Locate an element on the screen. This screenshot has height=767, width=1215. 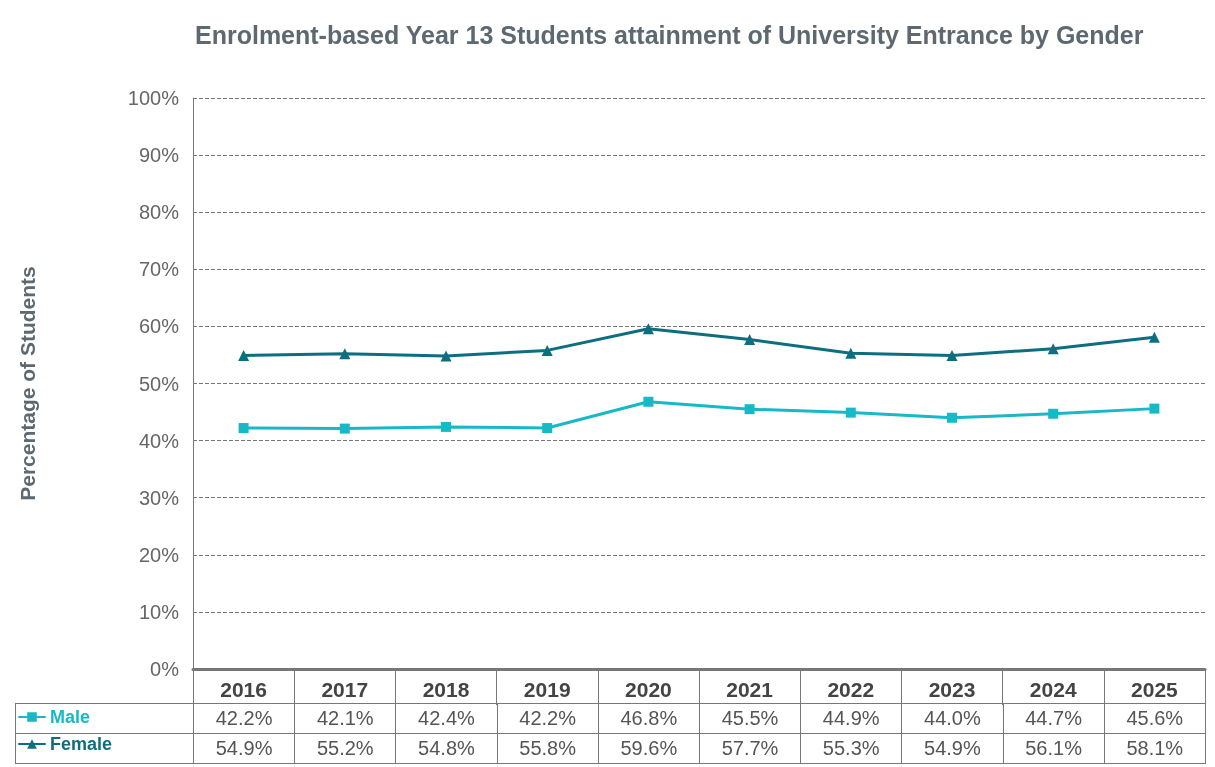
data-label: 55.2% is located at coordinates (345, 748).